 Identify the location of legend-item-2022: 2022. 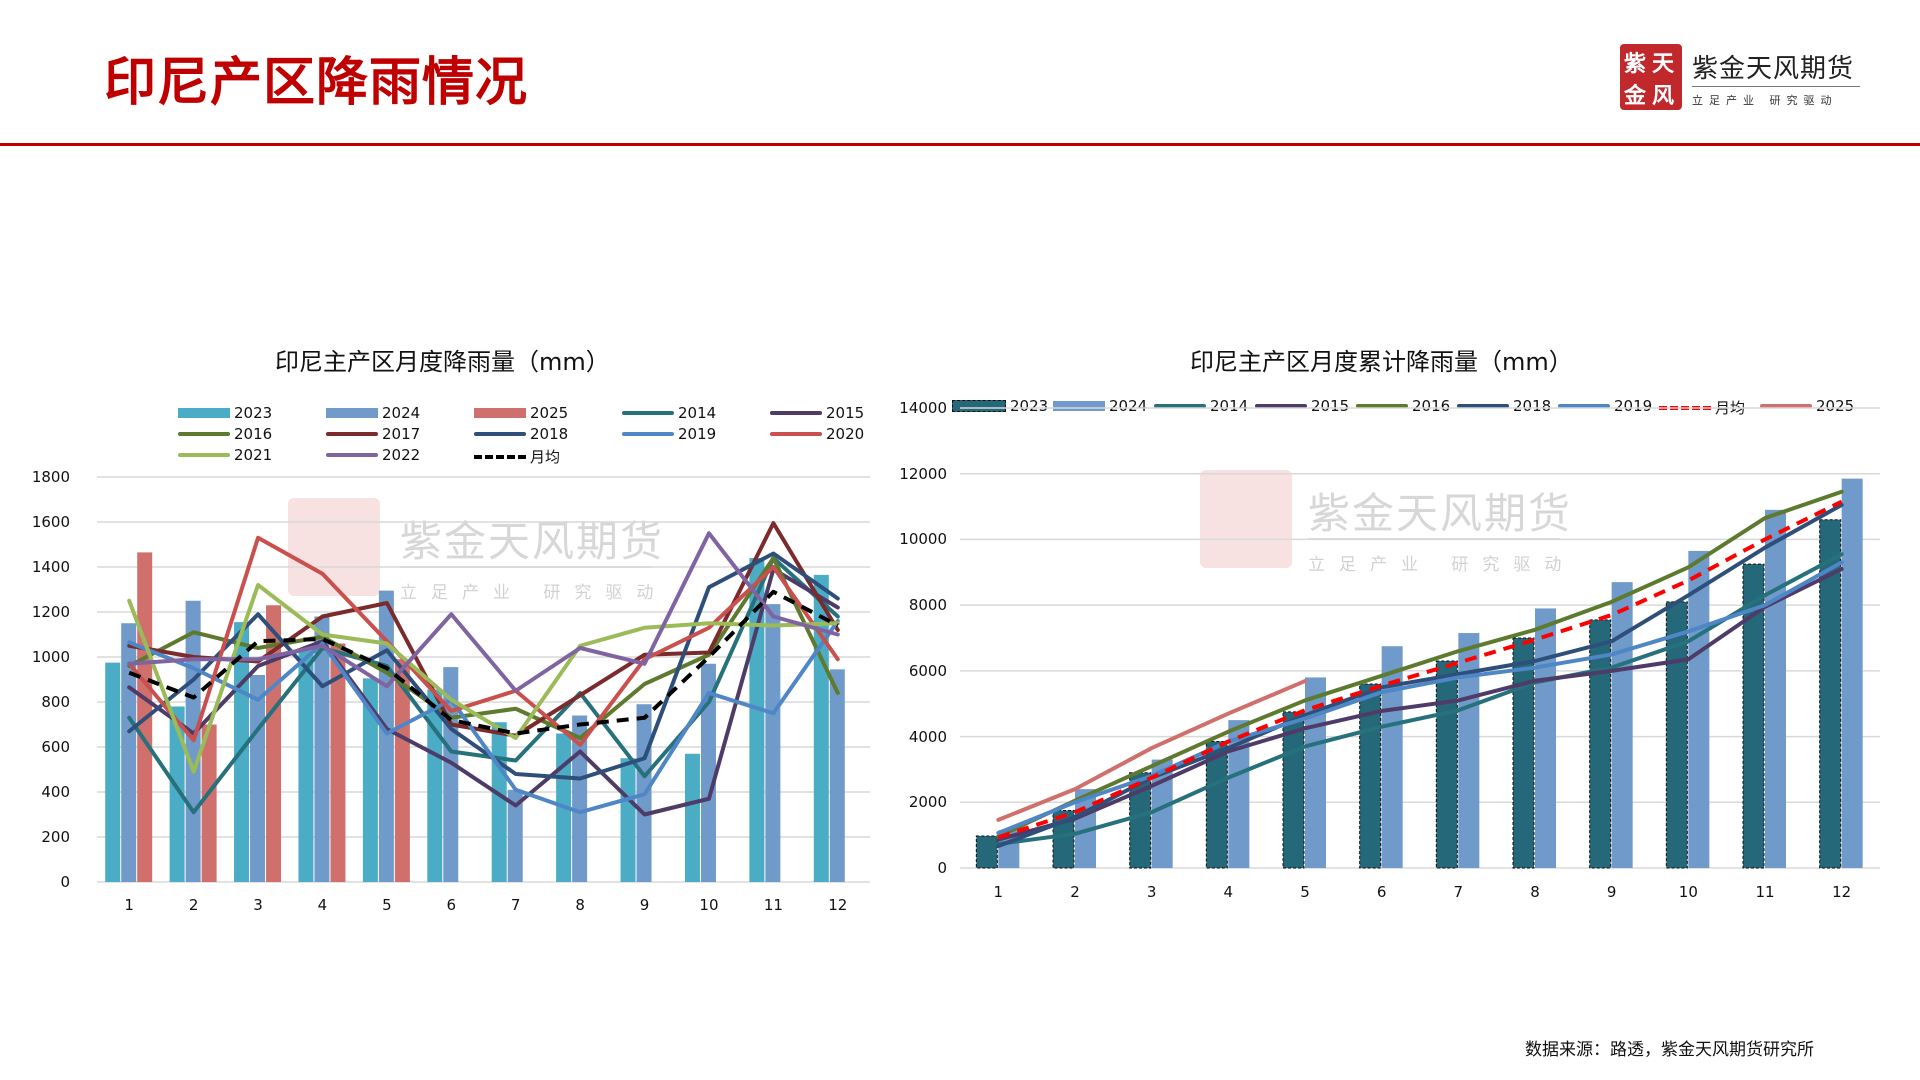
(373, 455).